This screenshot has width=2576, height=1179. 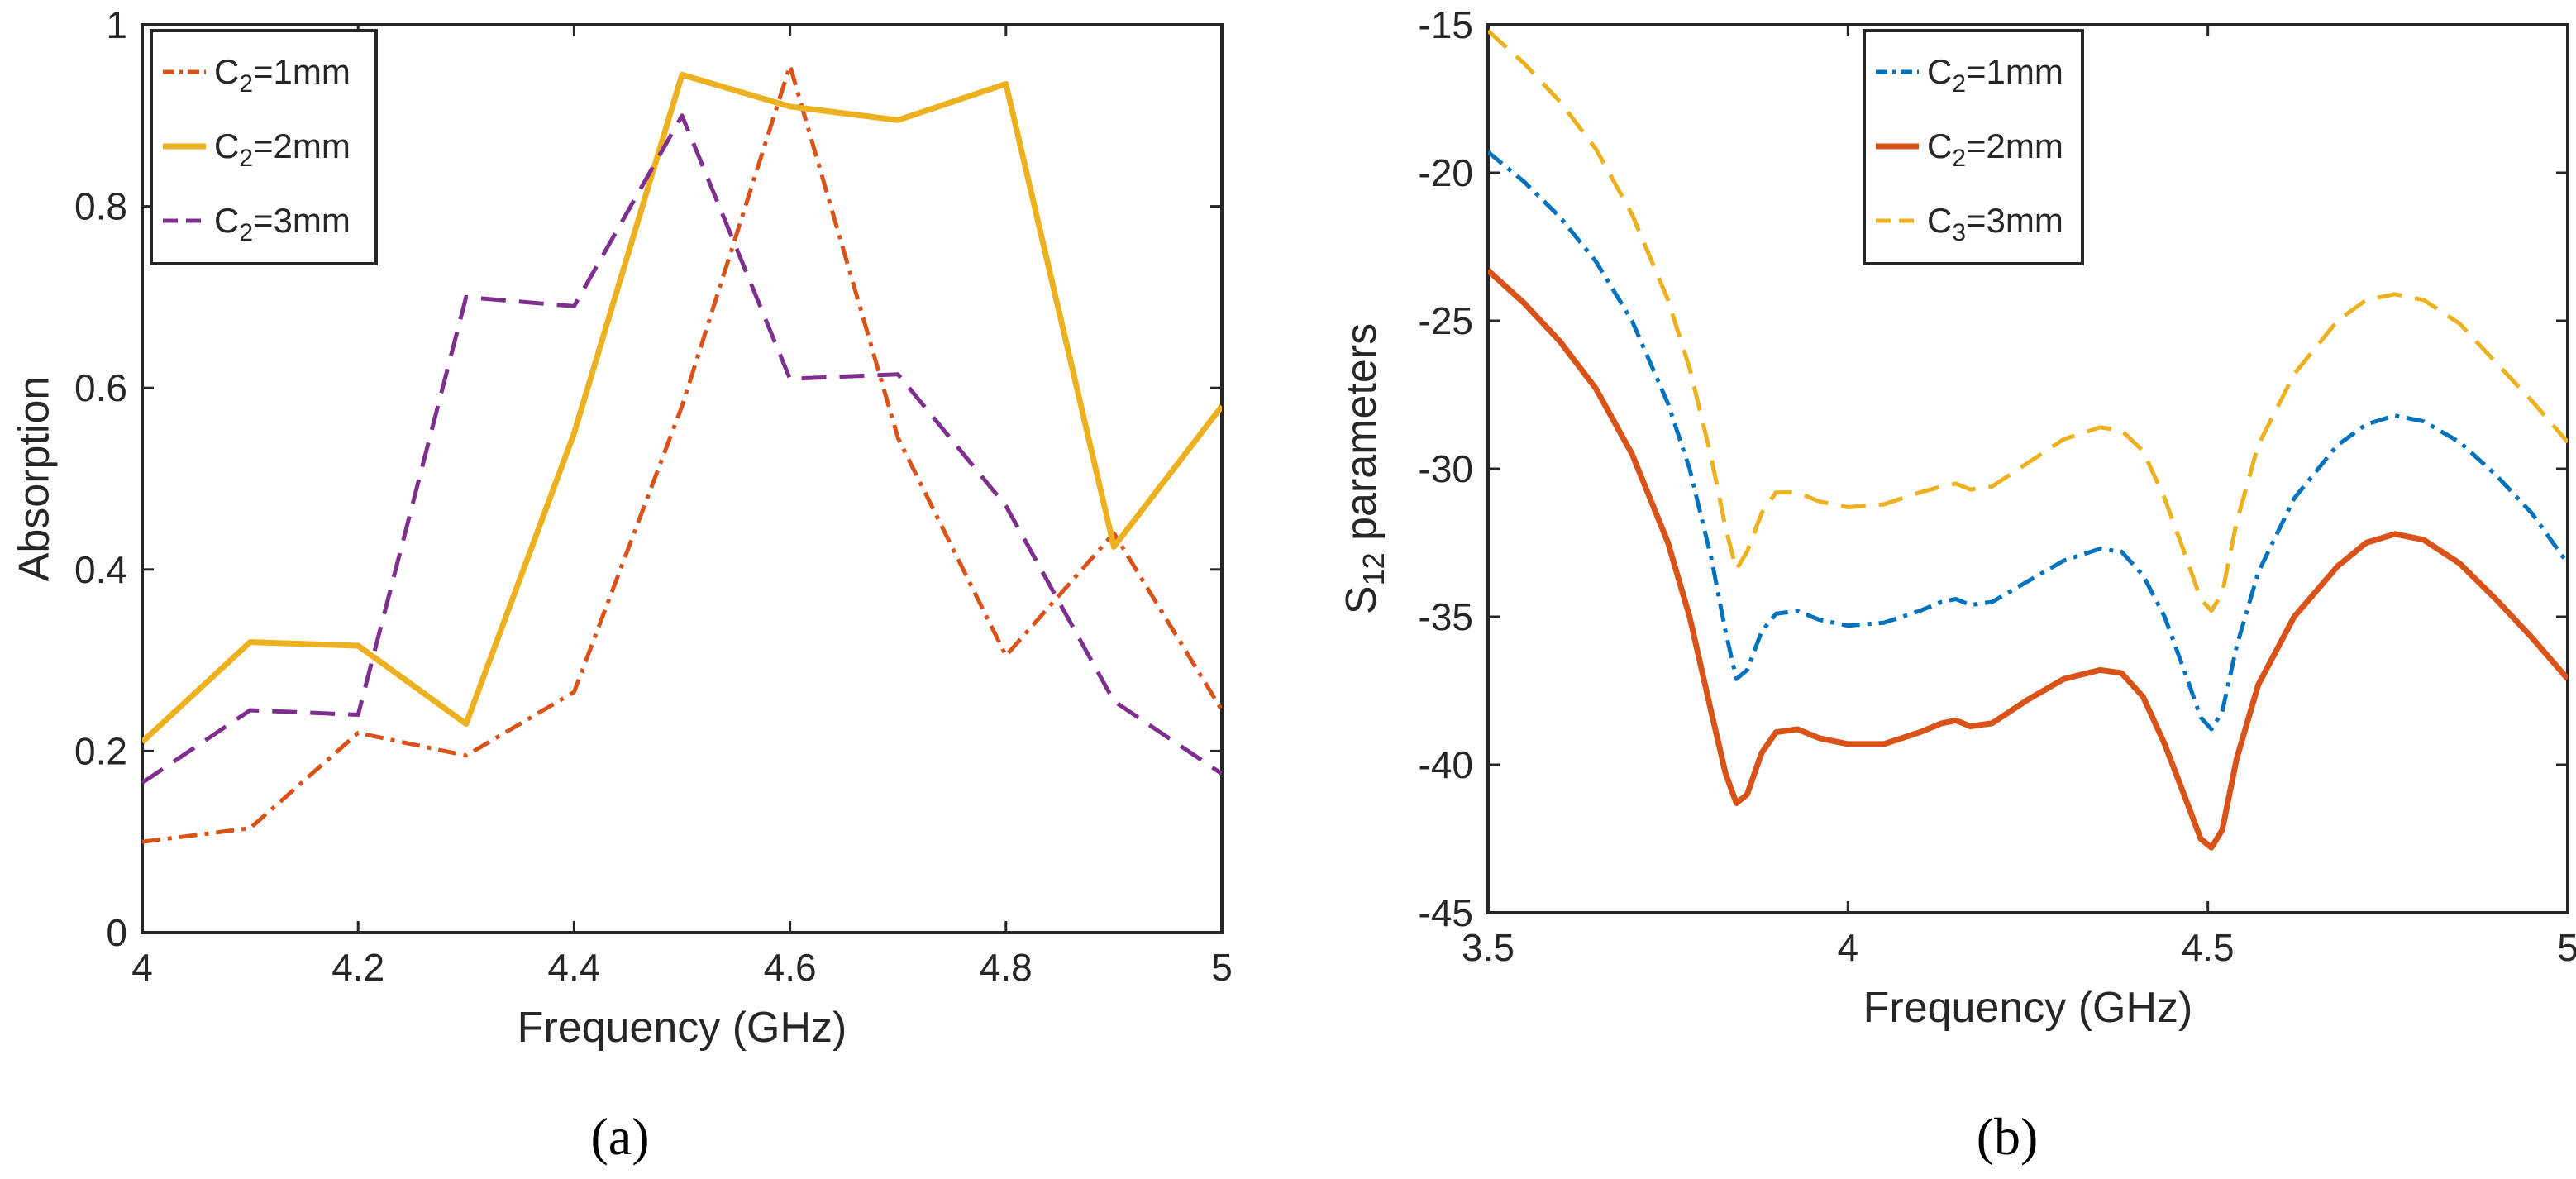 What do you see at coordinates (302, 145) in the screenshot?
I see `p0-legend-label-rest: =2mm` at bounding box center [302, 145].